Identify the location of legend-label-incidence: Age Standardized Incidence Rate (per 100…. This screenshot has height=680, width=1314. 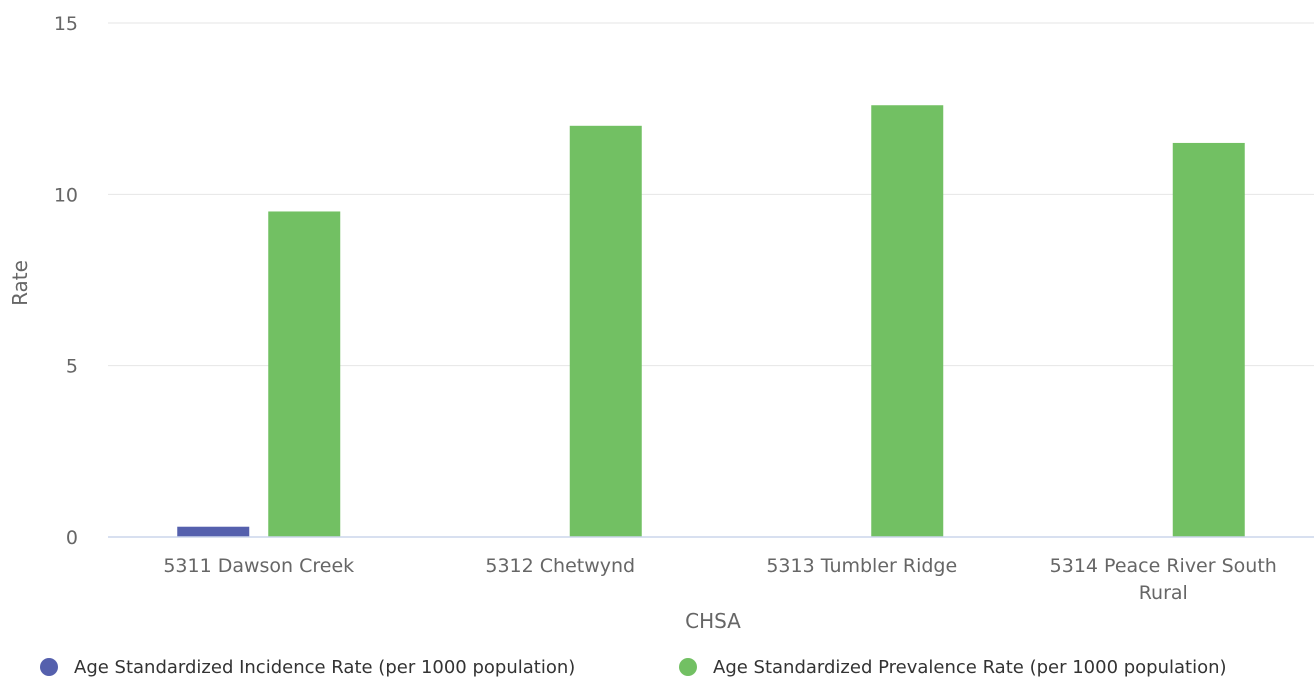
(325, 667).